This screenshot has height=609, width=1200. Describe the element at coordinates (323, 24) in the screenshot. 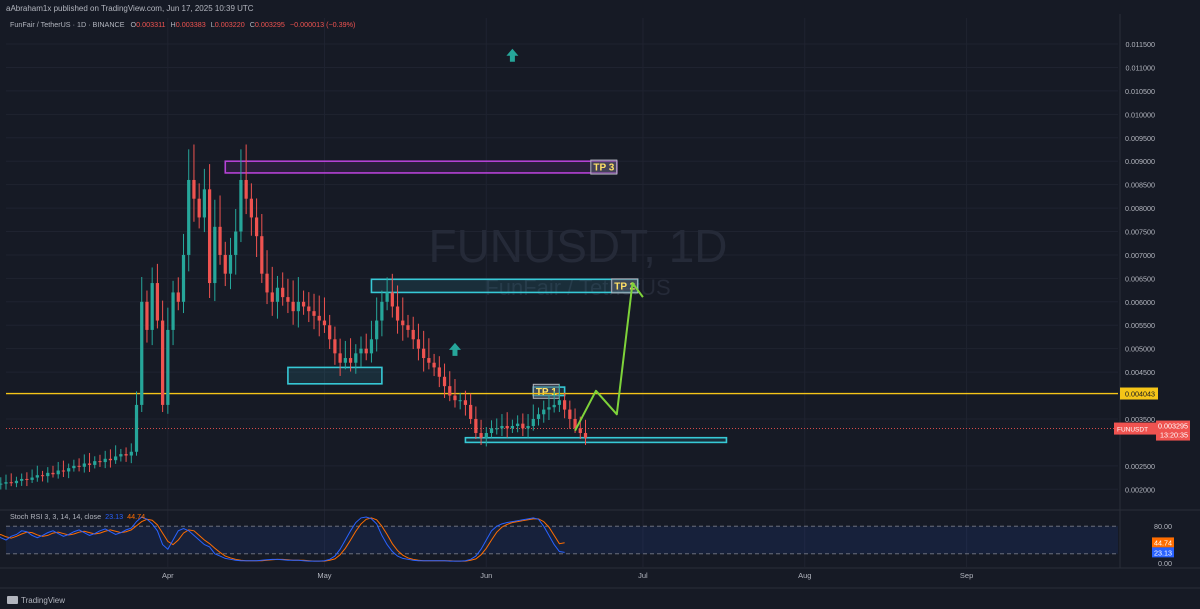

I see `legend-change: −0.000013 (−0.39%)` at that location.